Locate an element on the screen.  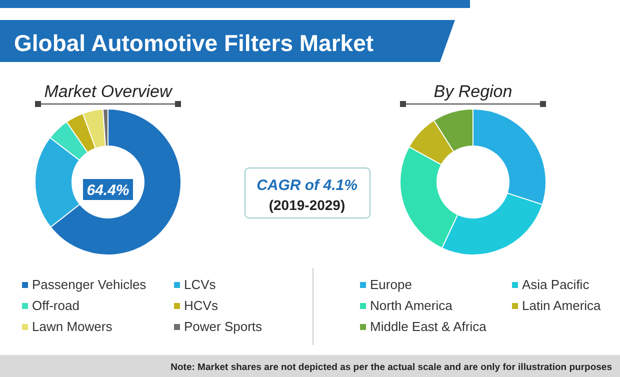
legend-label: Latin America is located at coordinates (562, 305).